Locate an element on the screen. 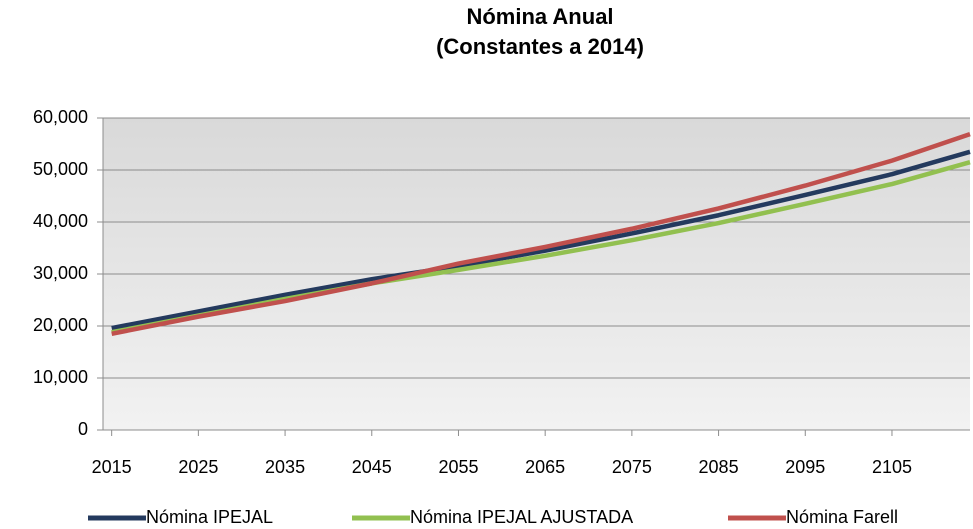 The image size is (973, 529). x-tick-label: 2075 is located at coordinates (632, 467).